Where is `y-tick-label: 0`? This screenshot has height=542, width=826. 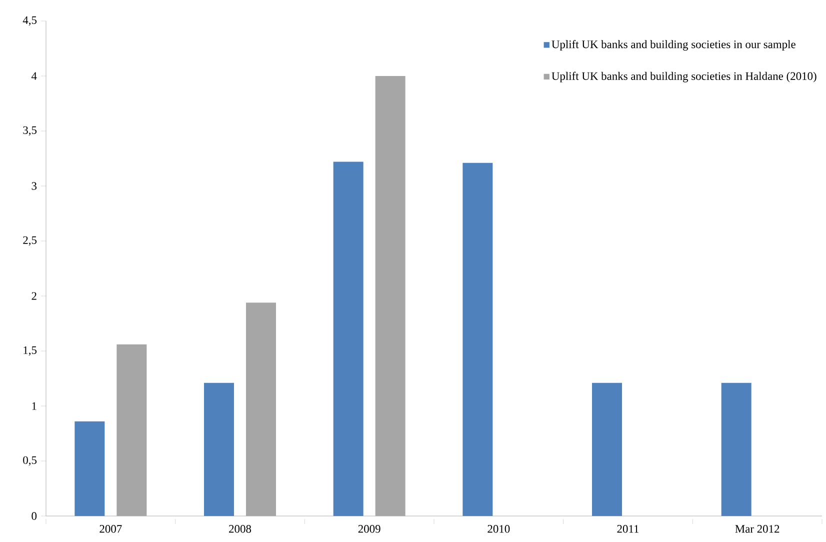
y-tick-label: 0 is located at coordinates (34, 516).